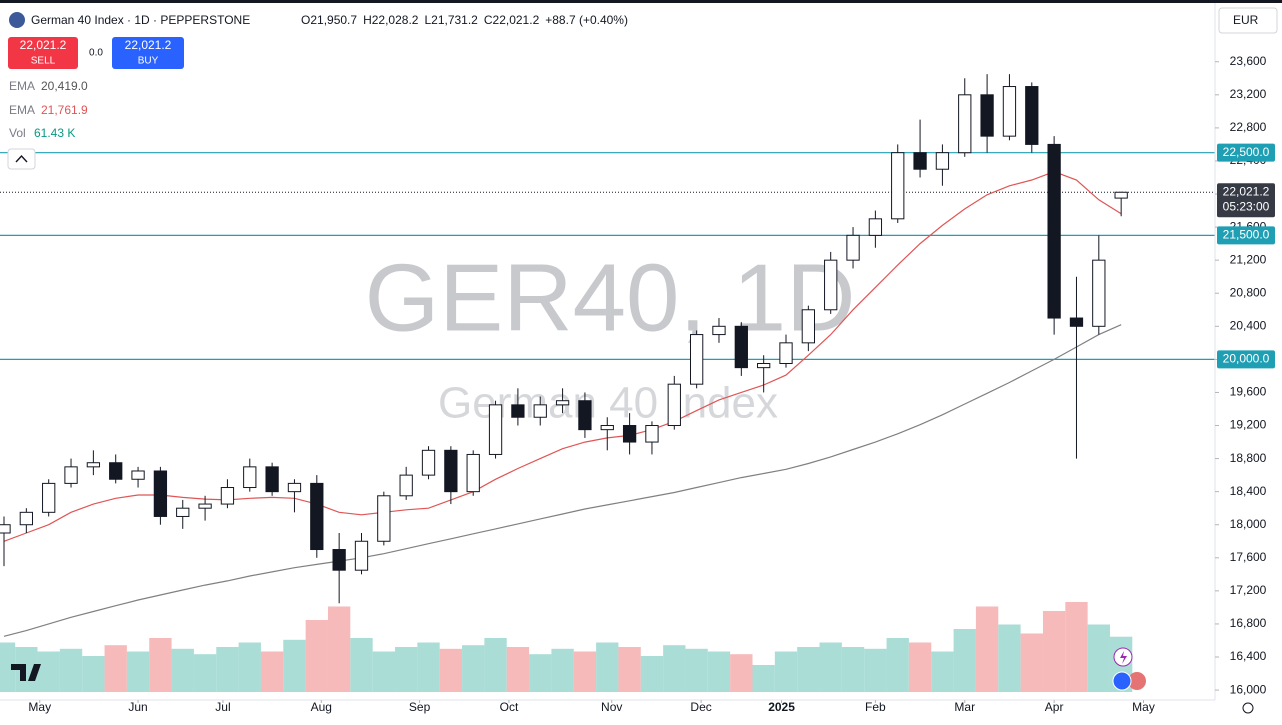  What do you see at coordinates (39, 707) in the screenshot?
I see `x-tick-label: May` at bounding box center [39, 707].